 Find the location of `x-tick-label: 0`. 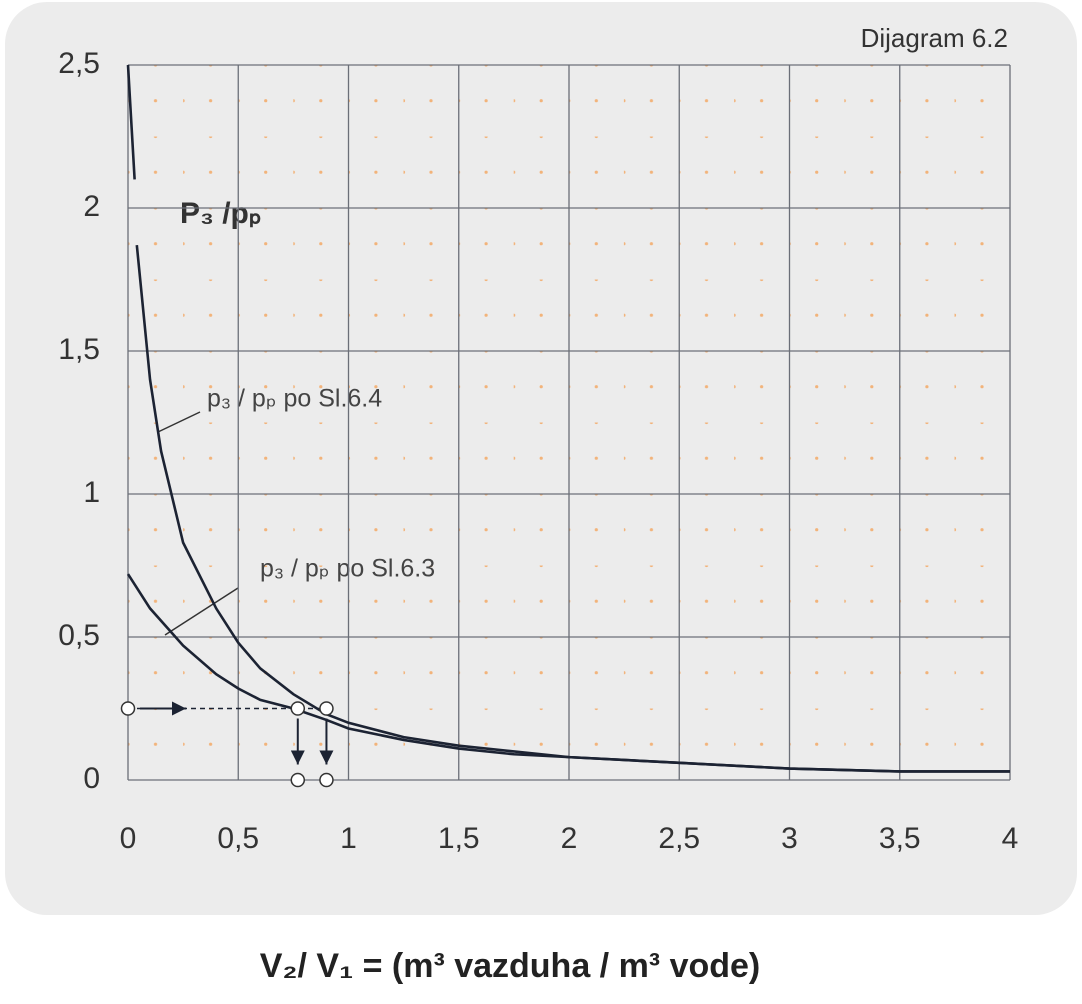

x-tick-label: 0 is located at coordinates (128, 838).